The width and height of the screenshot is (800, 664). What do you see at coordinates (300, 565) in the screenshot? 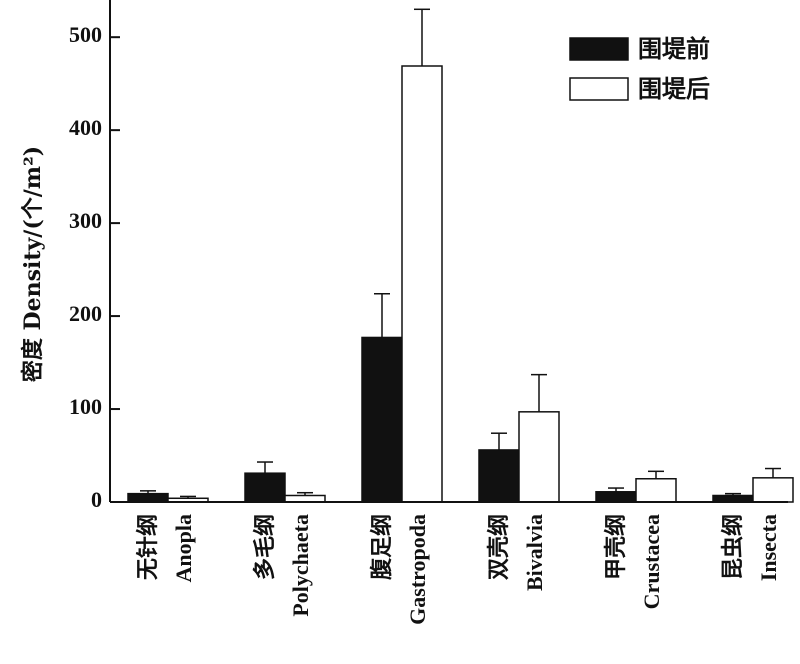
I see `x-tick-label-en-1: Polychaeta` at bounding box center [300, 565].